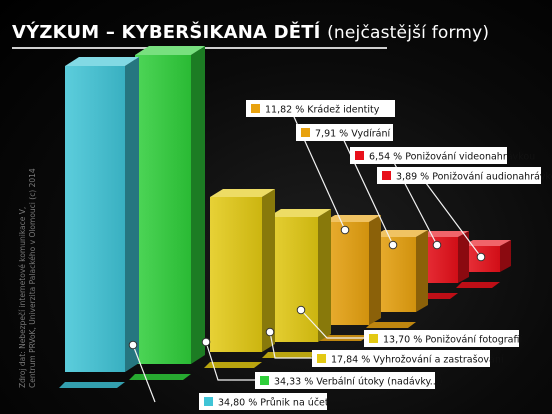 This screenshot has height=414, width=552. I want to click on callout-5: 11,82 % Krádež identity, so click(320, 167).